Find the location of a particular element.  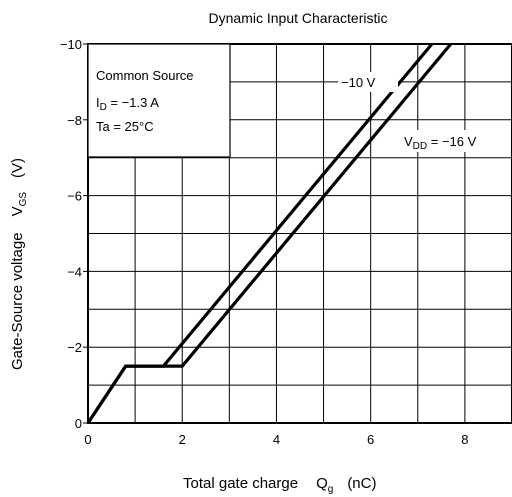

x-tick-label: 8 is located at coordinates (464, 439).